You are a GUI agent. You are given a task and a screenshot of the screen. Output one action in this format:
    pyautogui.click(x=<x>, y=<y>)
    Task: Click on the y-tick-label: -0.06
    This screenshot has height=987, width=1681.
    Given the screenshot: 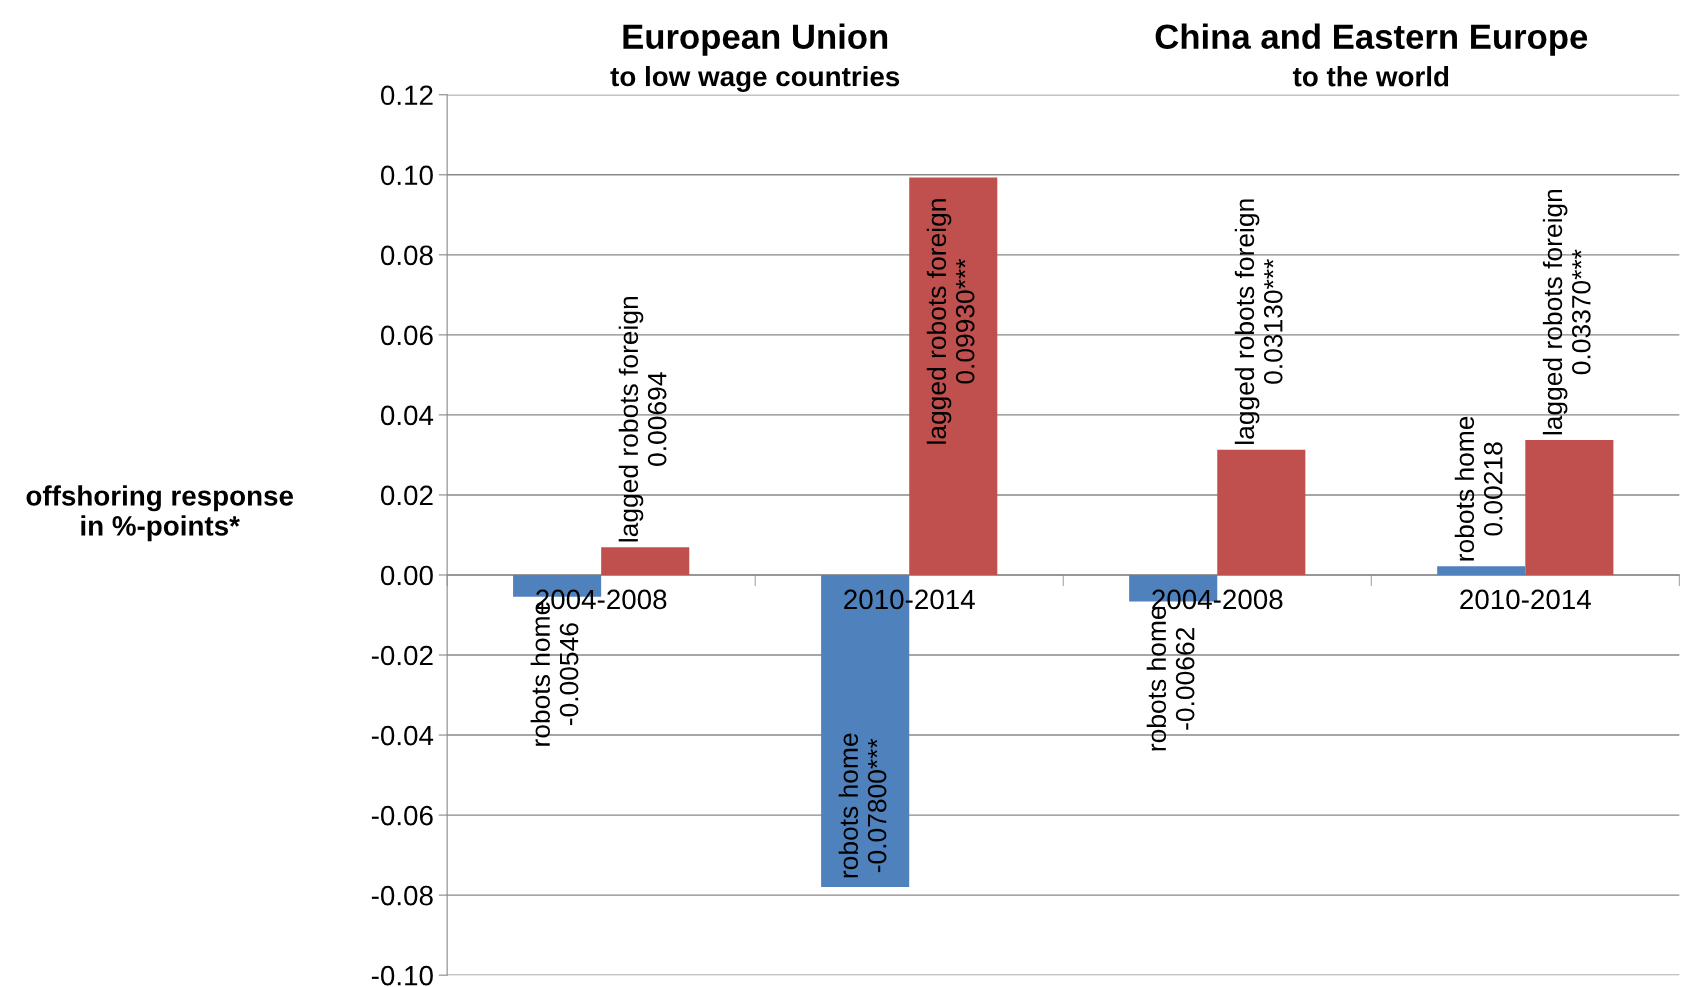 What is the action you would take?
    pyautogui.click(x=402, y=815)
    